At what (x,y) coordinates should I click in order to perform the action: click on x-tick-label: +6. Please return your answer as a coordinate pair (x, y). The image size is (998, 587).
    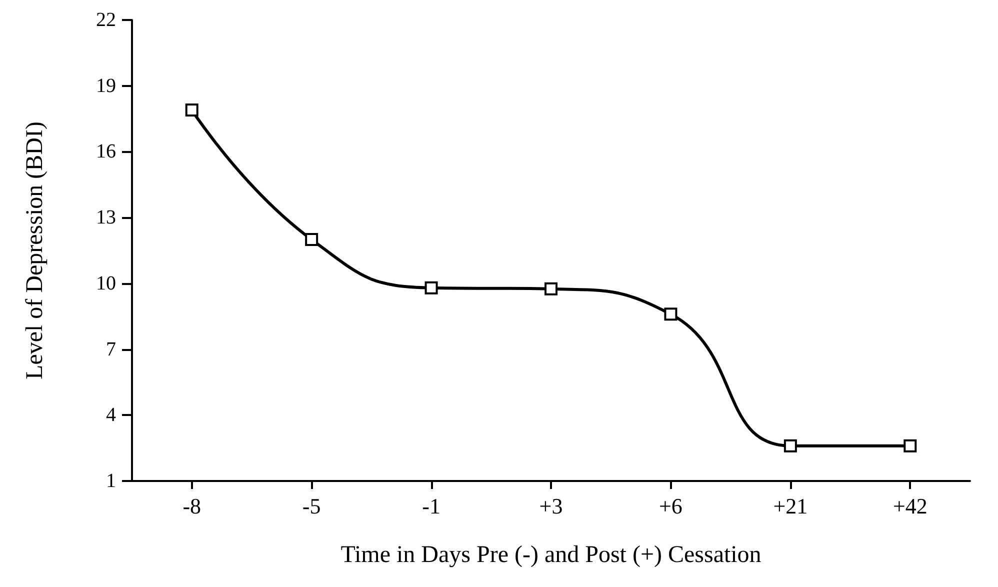
    Looking at the image, I should click on (670, 506).